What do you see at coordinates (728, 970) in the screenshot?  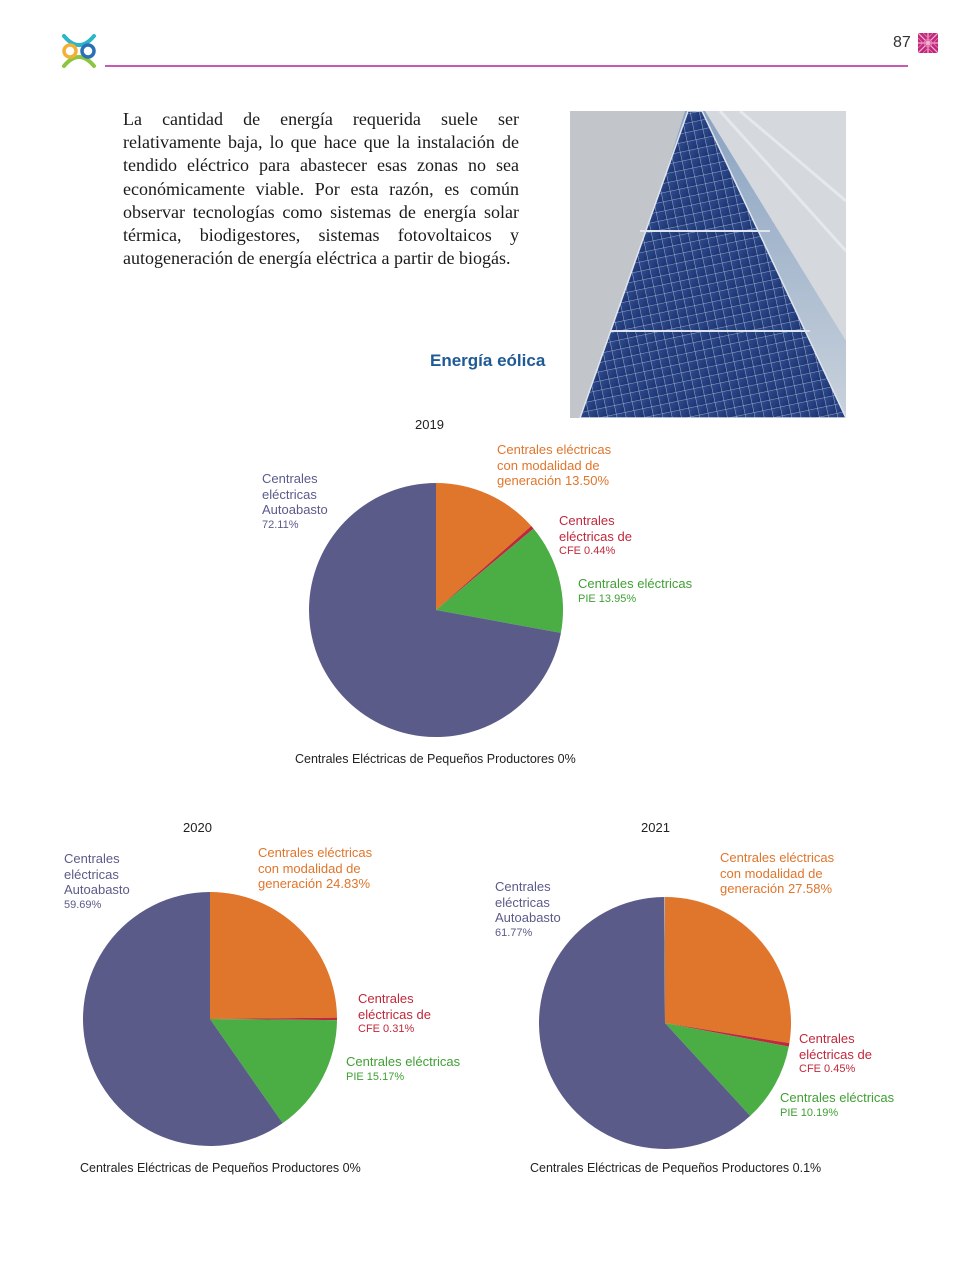 I see `pie-2021-slice-modalidad` at bounding box center [728, 970].